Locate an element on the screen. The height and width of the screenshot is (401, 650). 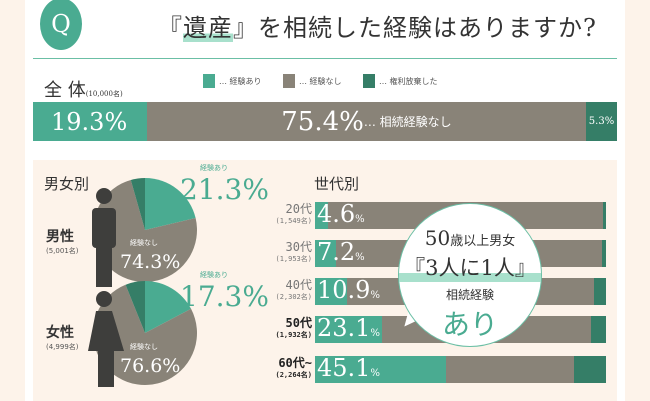
age-value: 7.2% is located at coordinates (341, 252).